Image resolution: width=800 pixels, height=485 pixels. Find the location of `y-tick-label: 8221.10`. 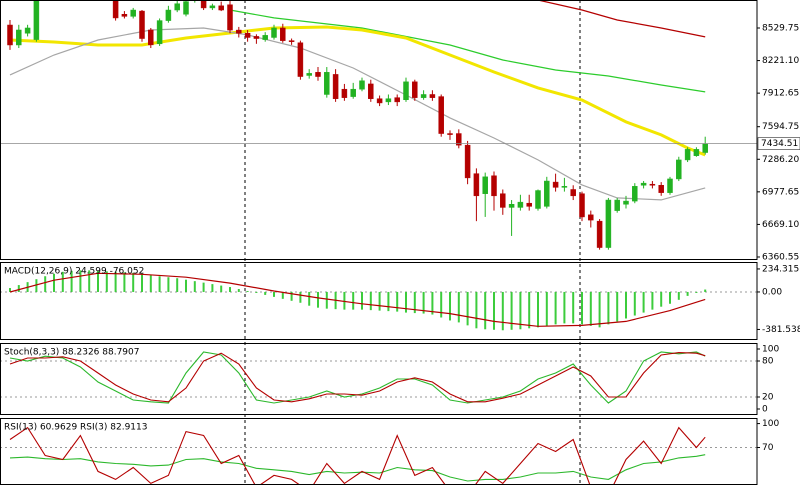

y-tick-label: 8221.10 is located at coordinates (780, 61).